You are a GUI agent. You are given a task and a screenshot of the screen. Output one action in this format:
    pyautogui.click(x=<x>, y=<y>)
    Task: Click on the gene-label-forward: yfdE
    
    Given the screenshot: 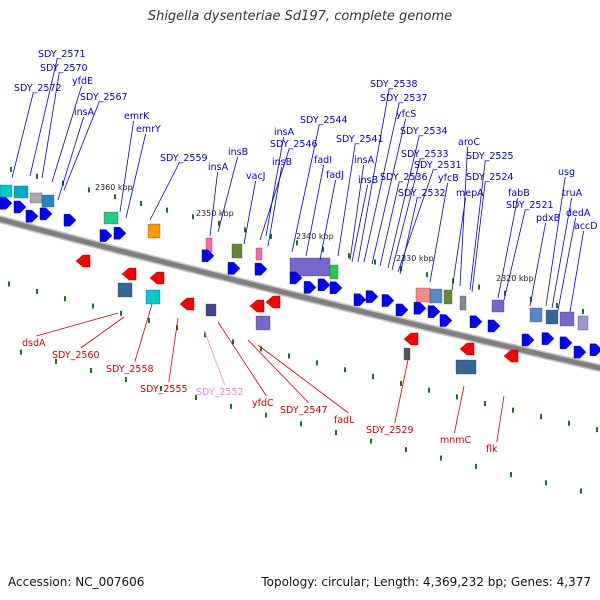 What is the action you would take?
    pyautogui.click(x=82, y=81)
    